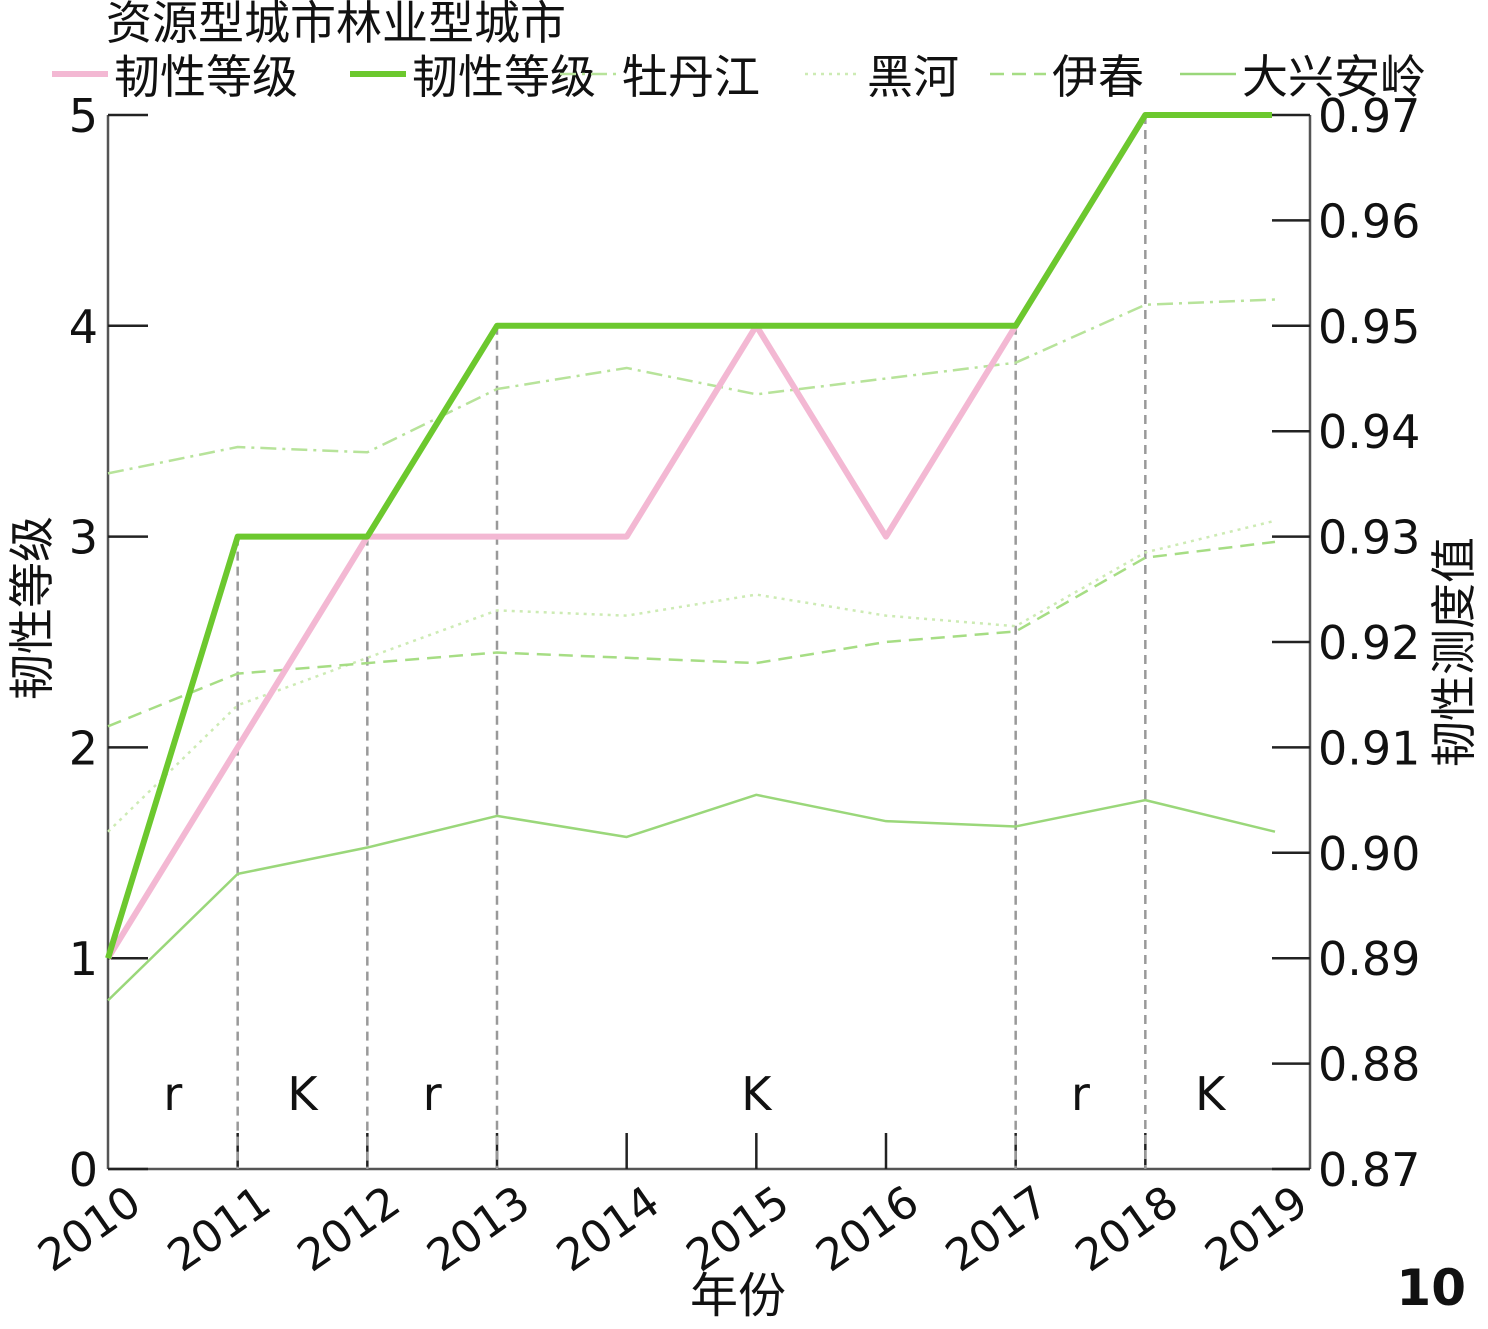 Image resolution: width=1488 pixels, height=1329 pixels. Describe the element at coordinates (1369, 221) in the screenshot. I see `right-y-tick-label: 0.96` at that location.